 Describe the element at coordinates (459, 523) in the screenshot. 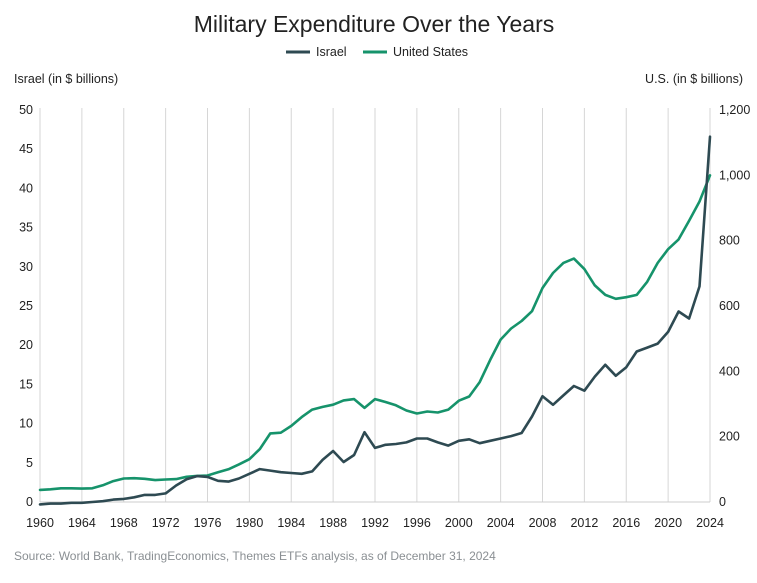

I see `x-tick-label-2000: 2000` at that location.